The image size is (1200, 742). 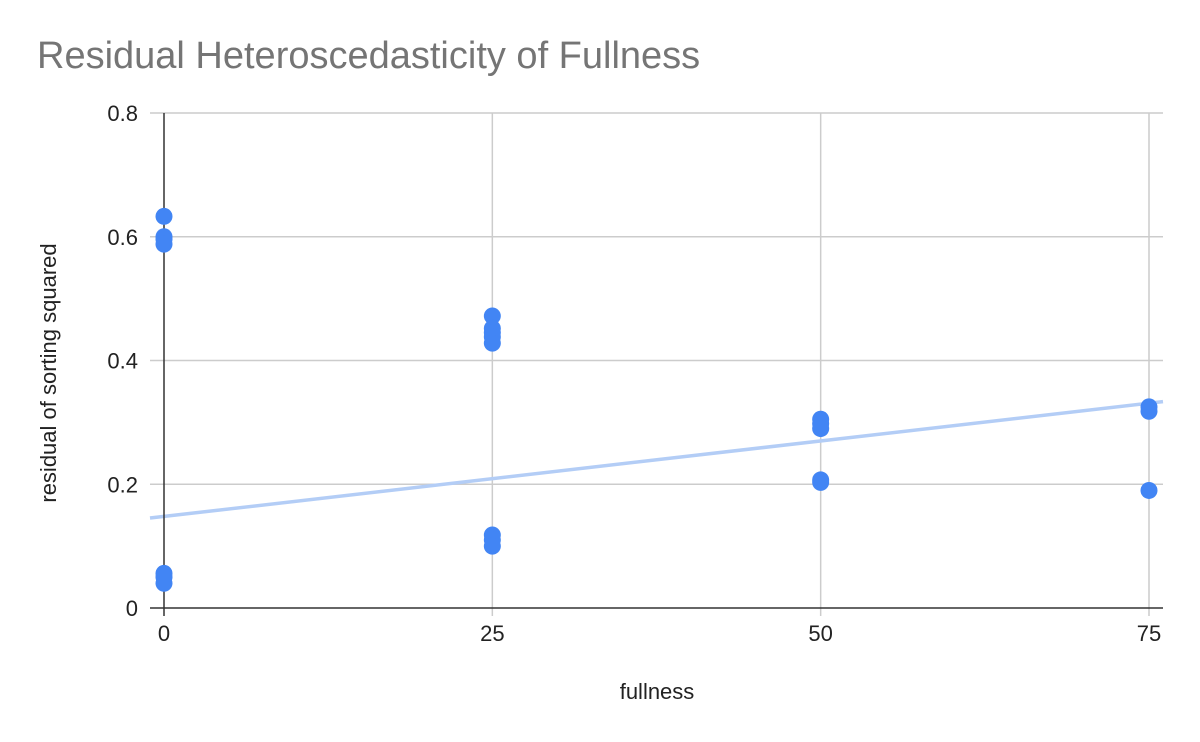 What do you see at coordinates (368, 56) in the screenshot?
I see `chart-title: Residual Heteroscedasticity of Fullness` at bounding box center [368, 56].